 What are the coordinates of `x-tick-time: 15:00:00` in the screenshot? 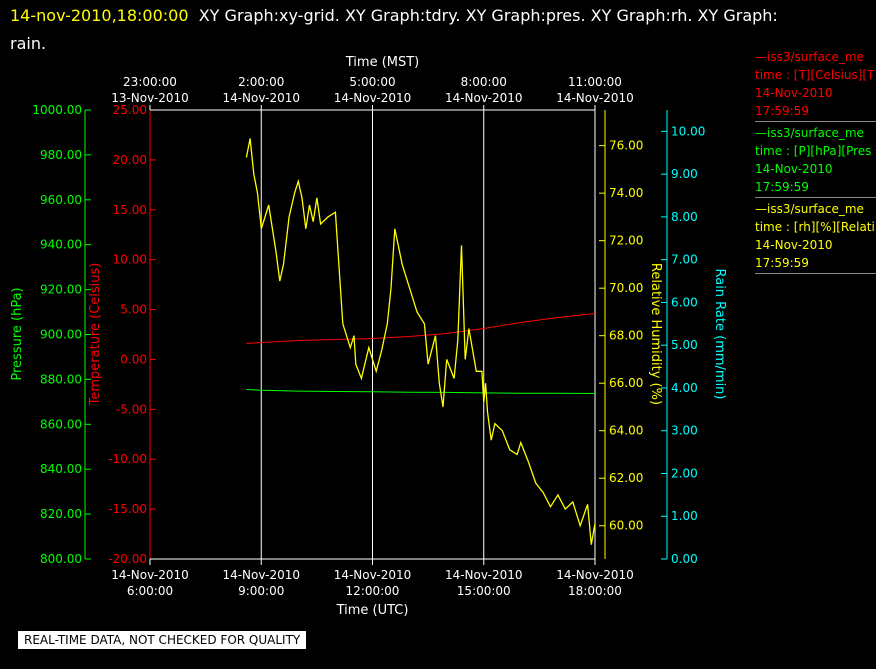 It's located at (484, 591).